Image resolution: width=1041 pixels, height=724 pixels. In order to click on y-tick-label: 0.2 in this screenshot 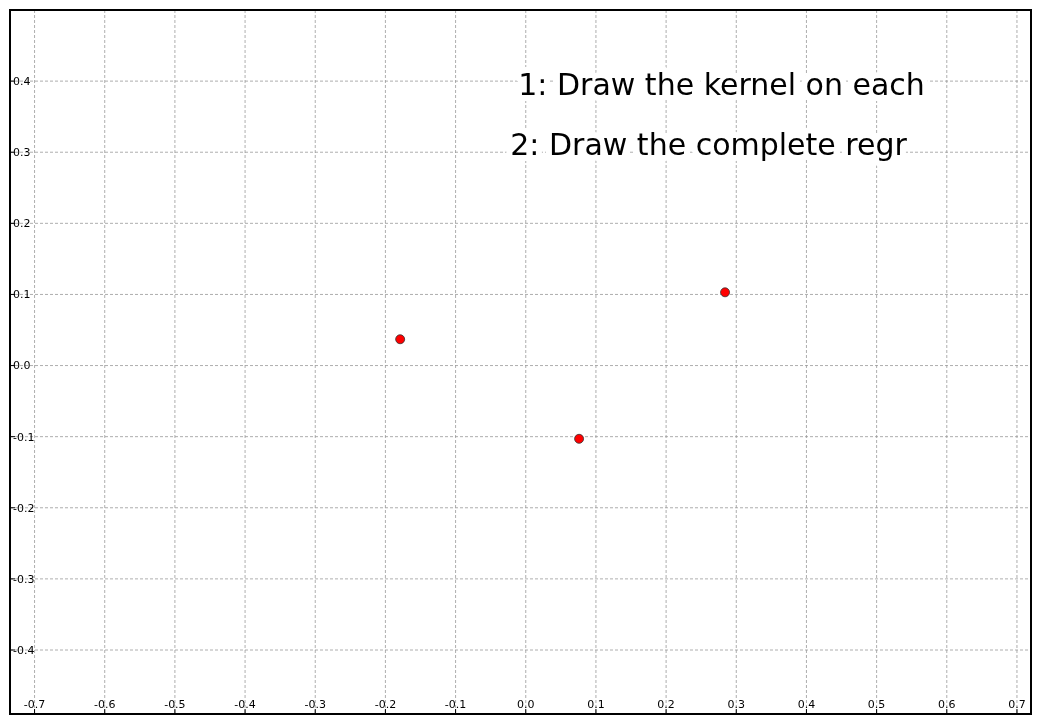, I will do `click(22, 224)`.